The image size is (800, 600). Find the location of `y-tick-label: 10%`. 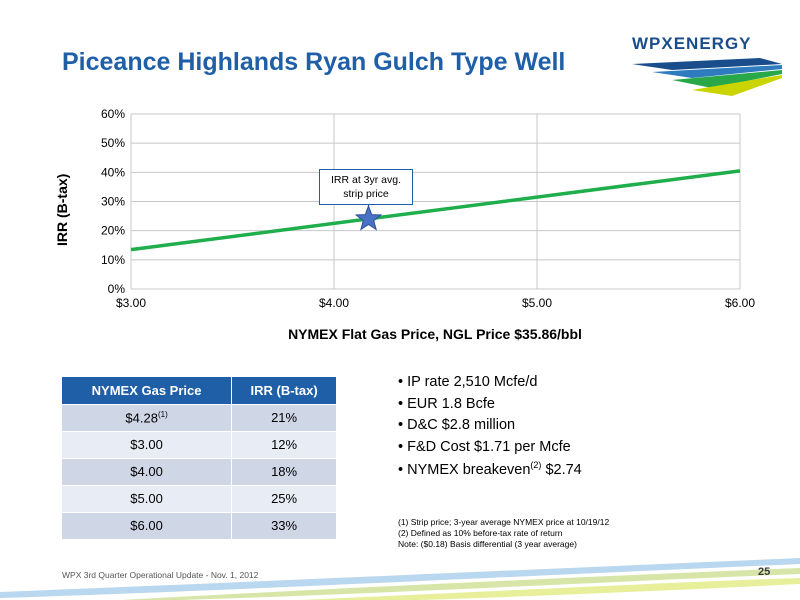

y-tick-label: 10% is located at coordinates (113, 260).